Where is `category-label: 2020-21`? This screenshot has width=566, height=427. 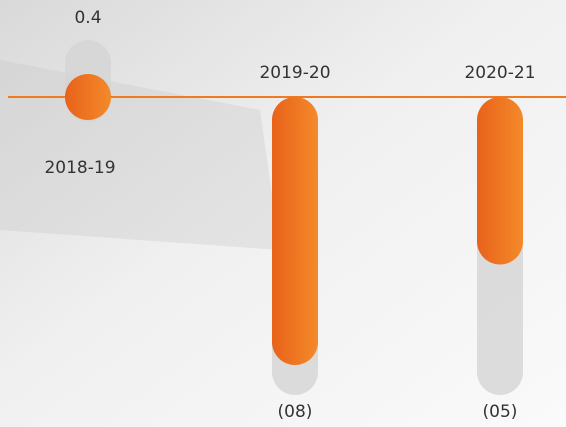 category-label: 2020-21 is located at coordinates (499, 73).